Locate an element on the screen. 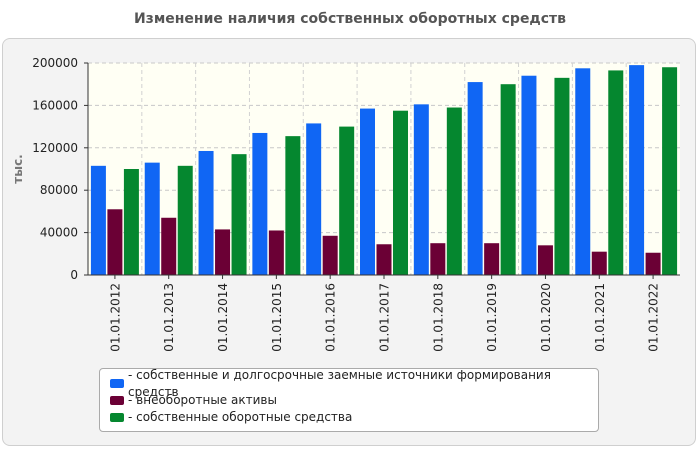  legend-item-noncurrent-assets: - внеоборотные активы is located at coordinates (349, 400).